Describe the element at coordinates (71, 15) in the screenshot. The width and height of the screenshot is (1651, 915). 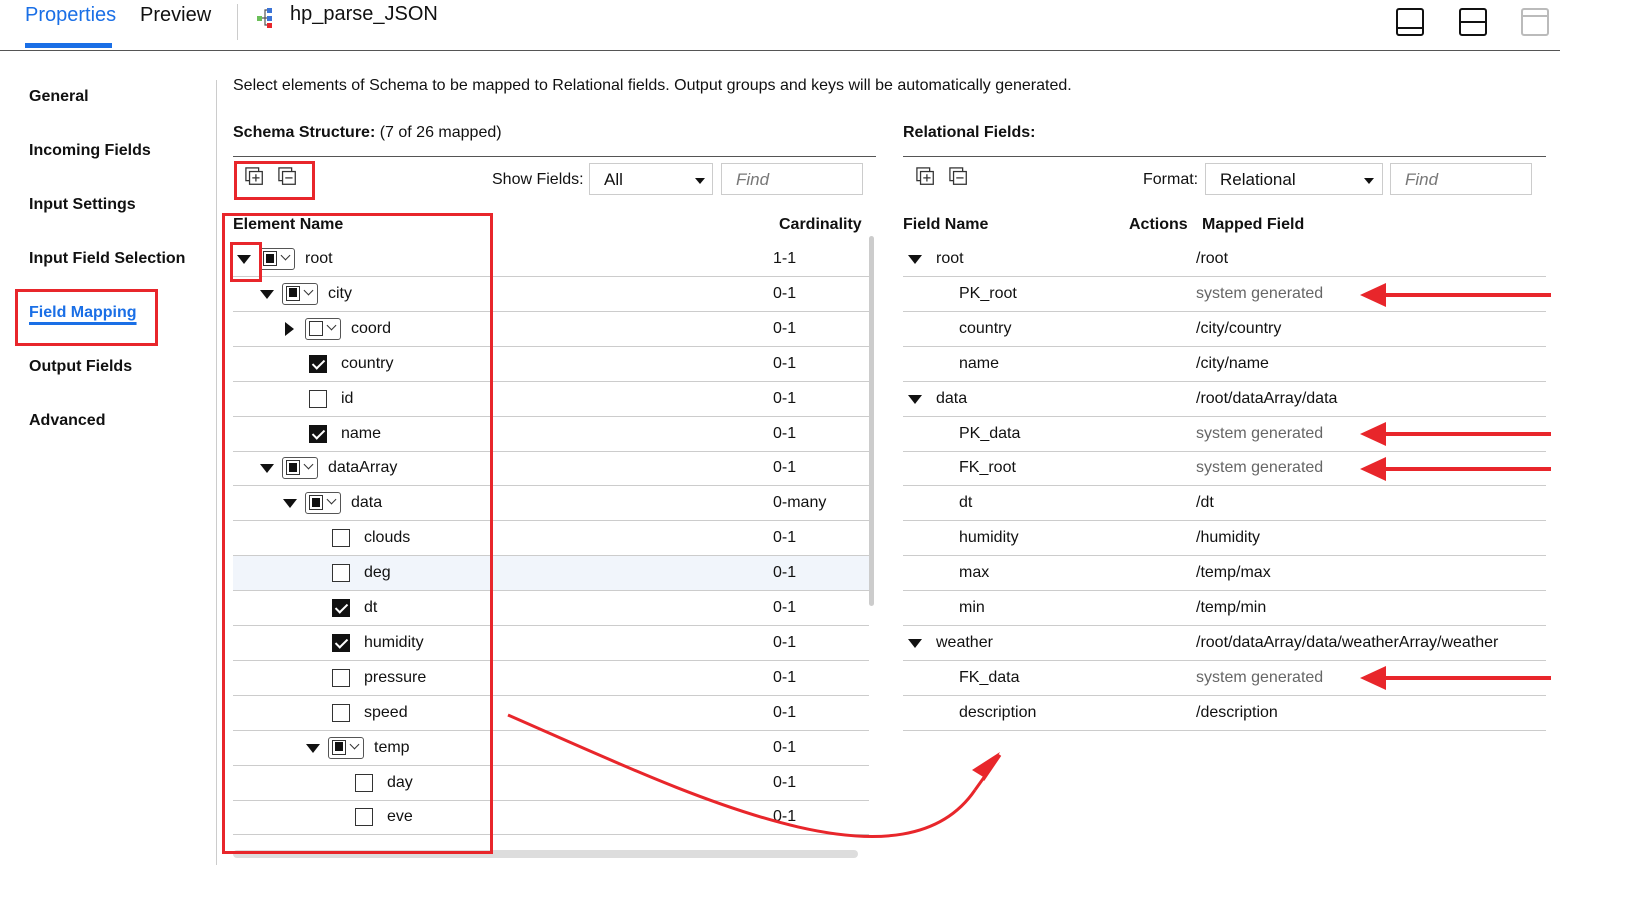
I see `tab-properties: Properties` at that location.